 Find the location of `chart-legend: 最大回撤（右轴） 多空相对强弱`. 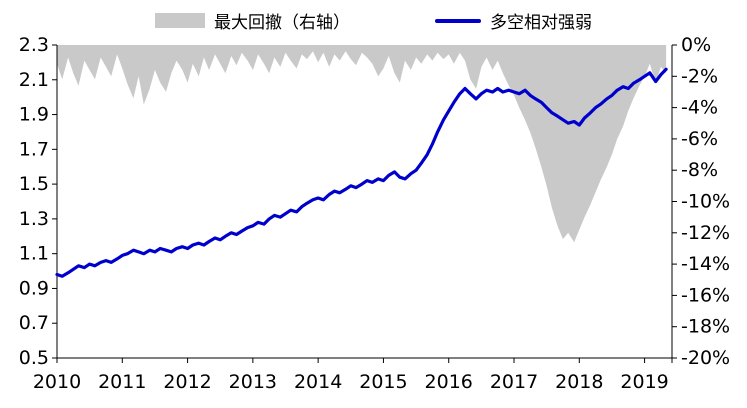

chart-legend: 最大回撤（右轴） 多空相对强弱 is located at coordinates (373, 20).